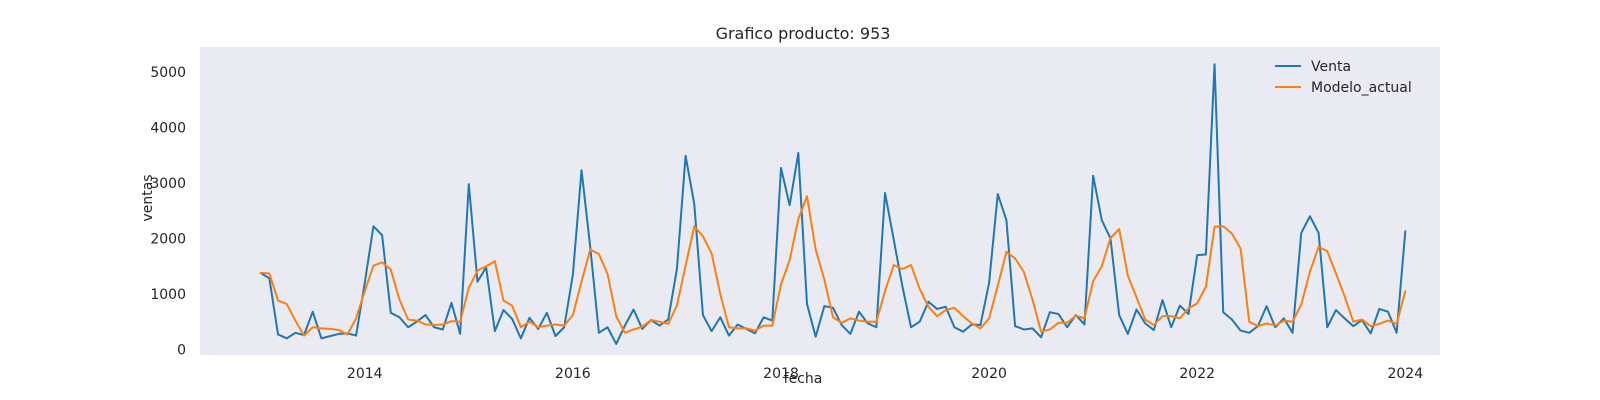 Image resolution: width=1600 pixels, height=400 pixels. I want to click on legend-label: Modelo_actual, so click(1361, 88).